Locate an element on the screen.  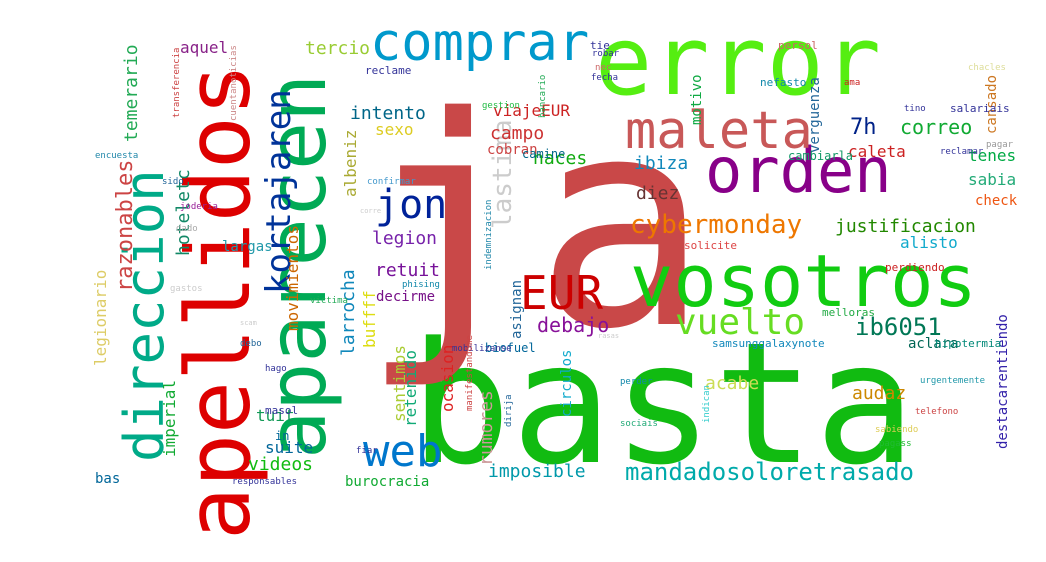
cloud-word: intento is located at coordinates (388, 113).